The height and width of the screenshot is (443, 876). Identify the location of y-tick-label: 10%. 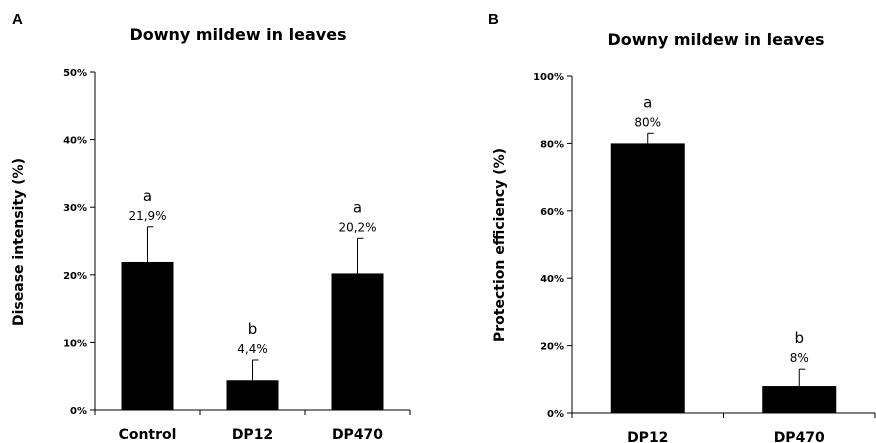
(75, 343).